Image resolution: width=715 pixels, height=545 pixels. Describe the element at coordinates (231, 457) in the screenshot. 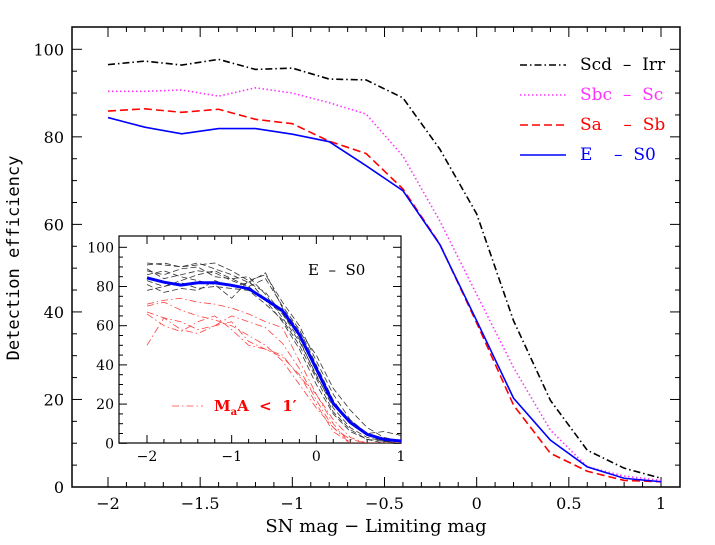

I see `inset-x-tick-label: −1` at that location.